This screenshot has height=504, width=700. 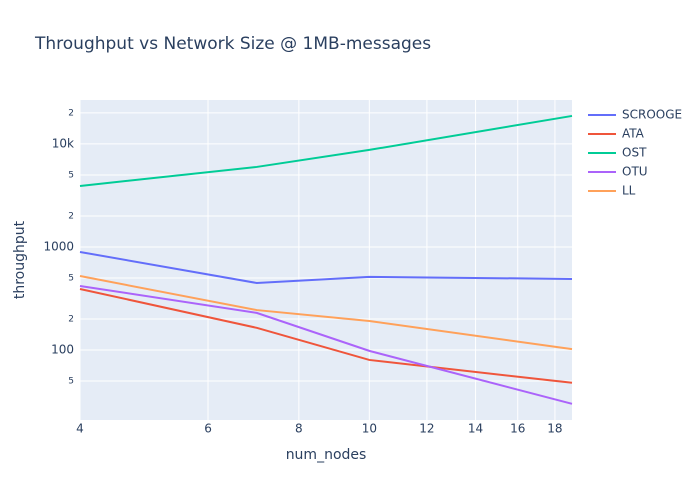 What do you see at coordinates (326, 455) in the screenshot?
I see `x-axis-title: num_nodes` at bounding box center [326, 455].